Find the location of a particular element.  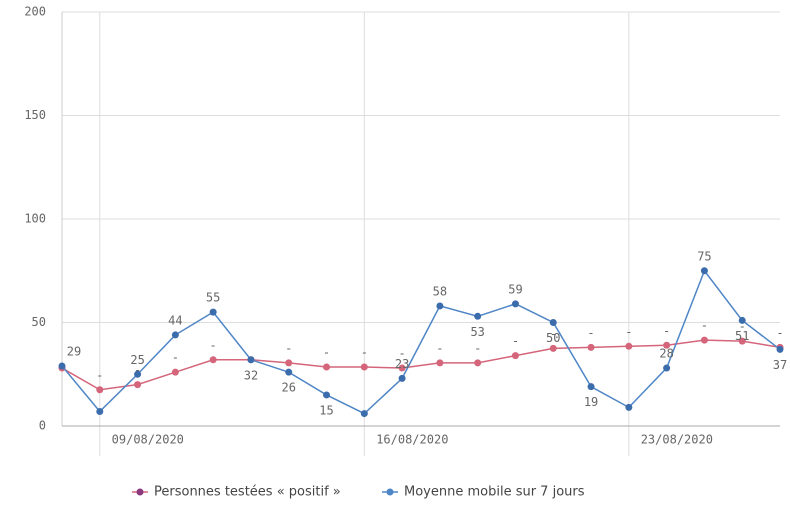

value-label: 29 is located at coordinates (74, 351).